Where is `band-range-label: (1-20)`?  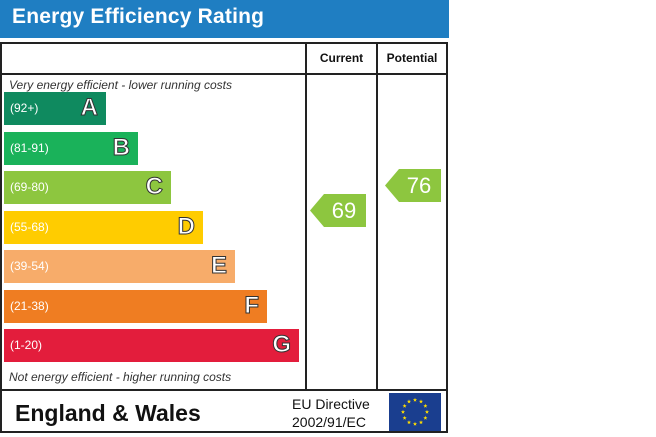 band-range-label: (1-20) is located at coordinates (26, 345).